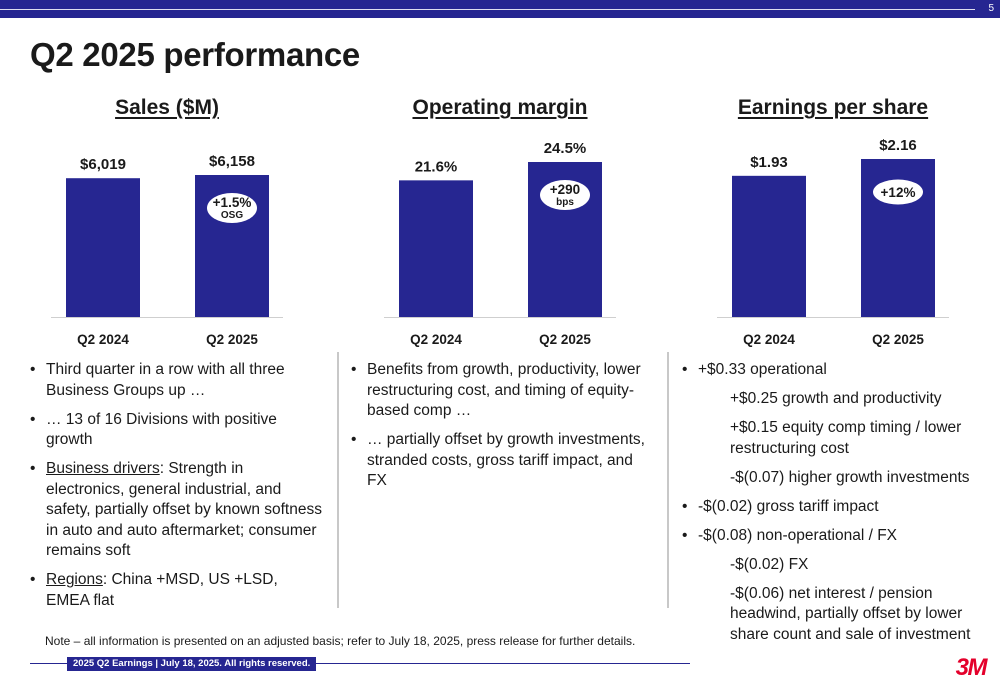  I want to click on bar-chart-svg: $1.93 Q2 2024 $2.16 Q2 2025 +12%, so click(833, 242).